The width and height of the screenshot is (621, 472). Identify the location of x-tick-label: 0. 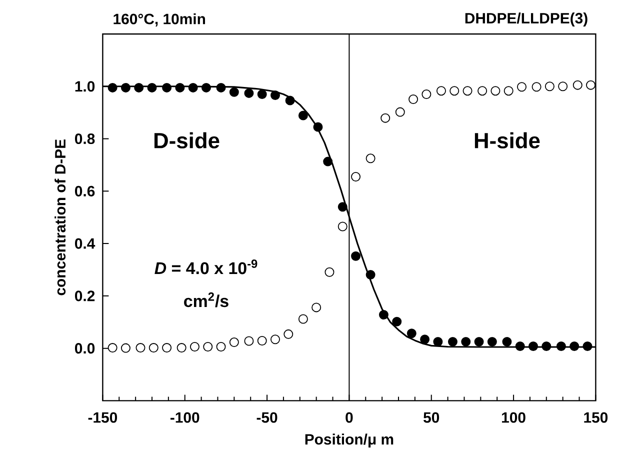
(349, 417).